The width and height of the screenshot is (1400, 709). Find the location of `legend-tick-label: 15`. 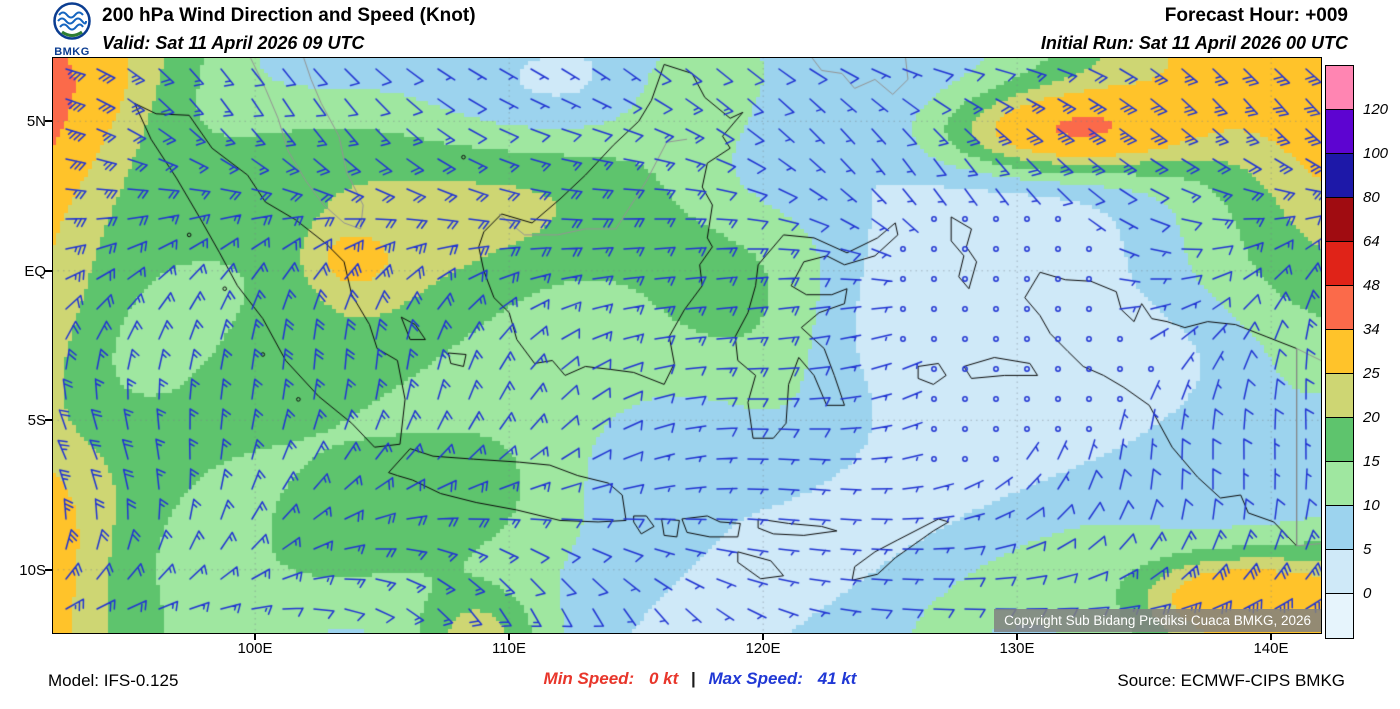

legend-tick-label: 15 is located at coordinates (1371, 461).